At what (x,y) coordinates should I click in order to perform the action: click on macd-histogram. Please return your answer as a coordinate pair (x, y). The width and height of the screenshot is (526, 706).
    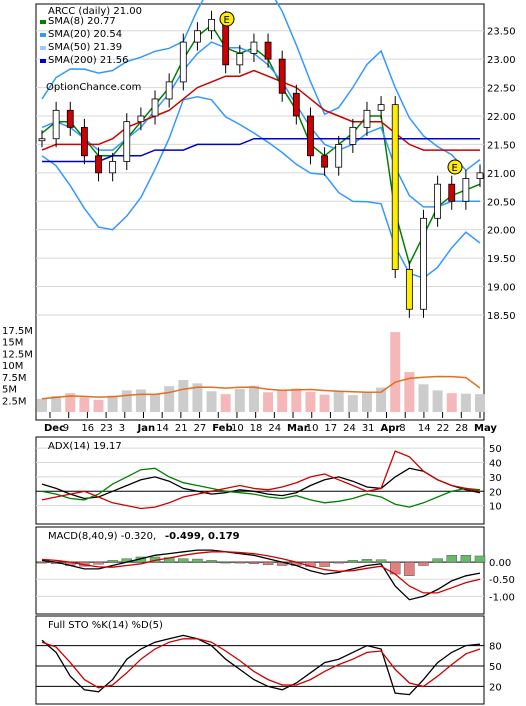
    Looking at the image, I should click on (261, 565).